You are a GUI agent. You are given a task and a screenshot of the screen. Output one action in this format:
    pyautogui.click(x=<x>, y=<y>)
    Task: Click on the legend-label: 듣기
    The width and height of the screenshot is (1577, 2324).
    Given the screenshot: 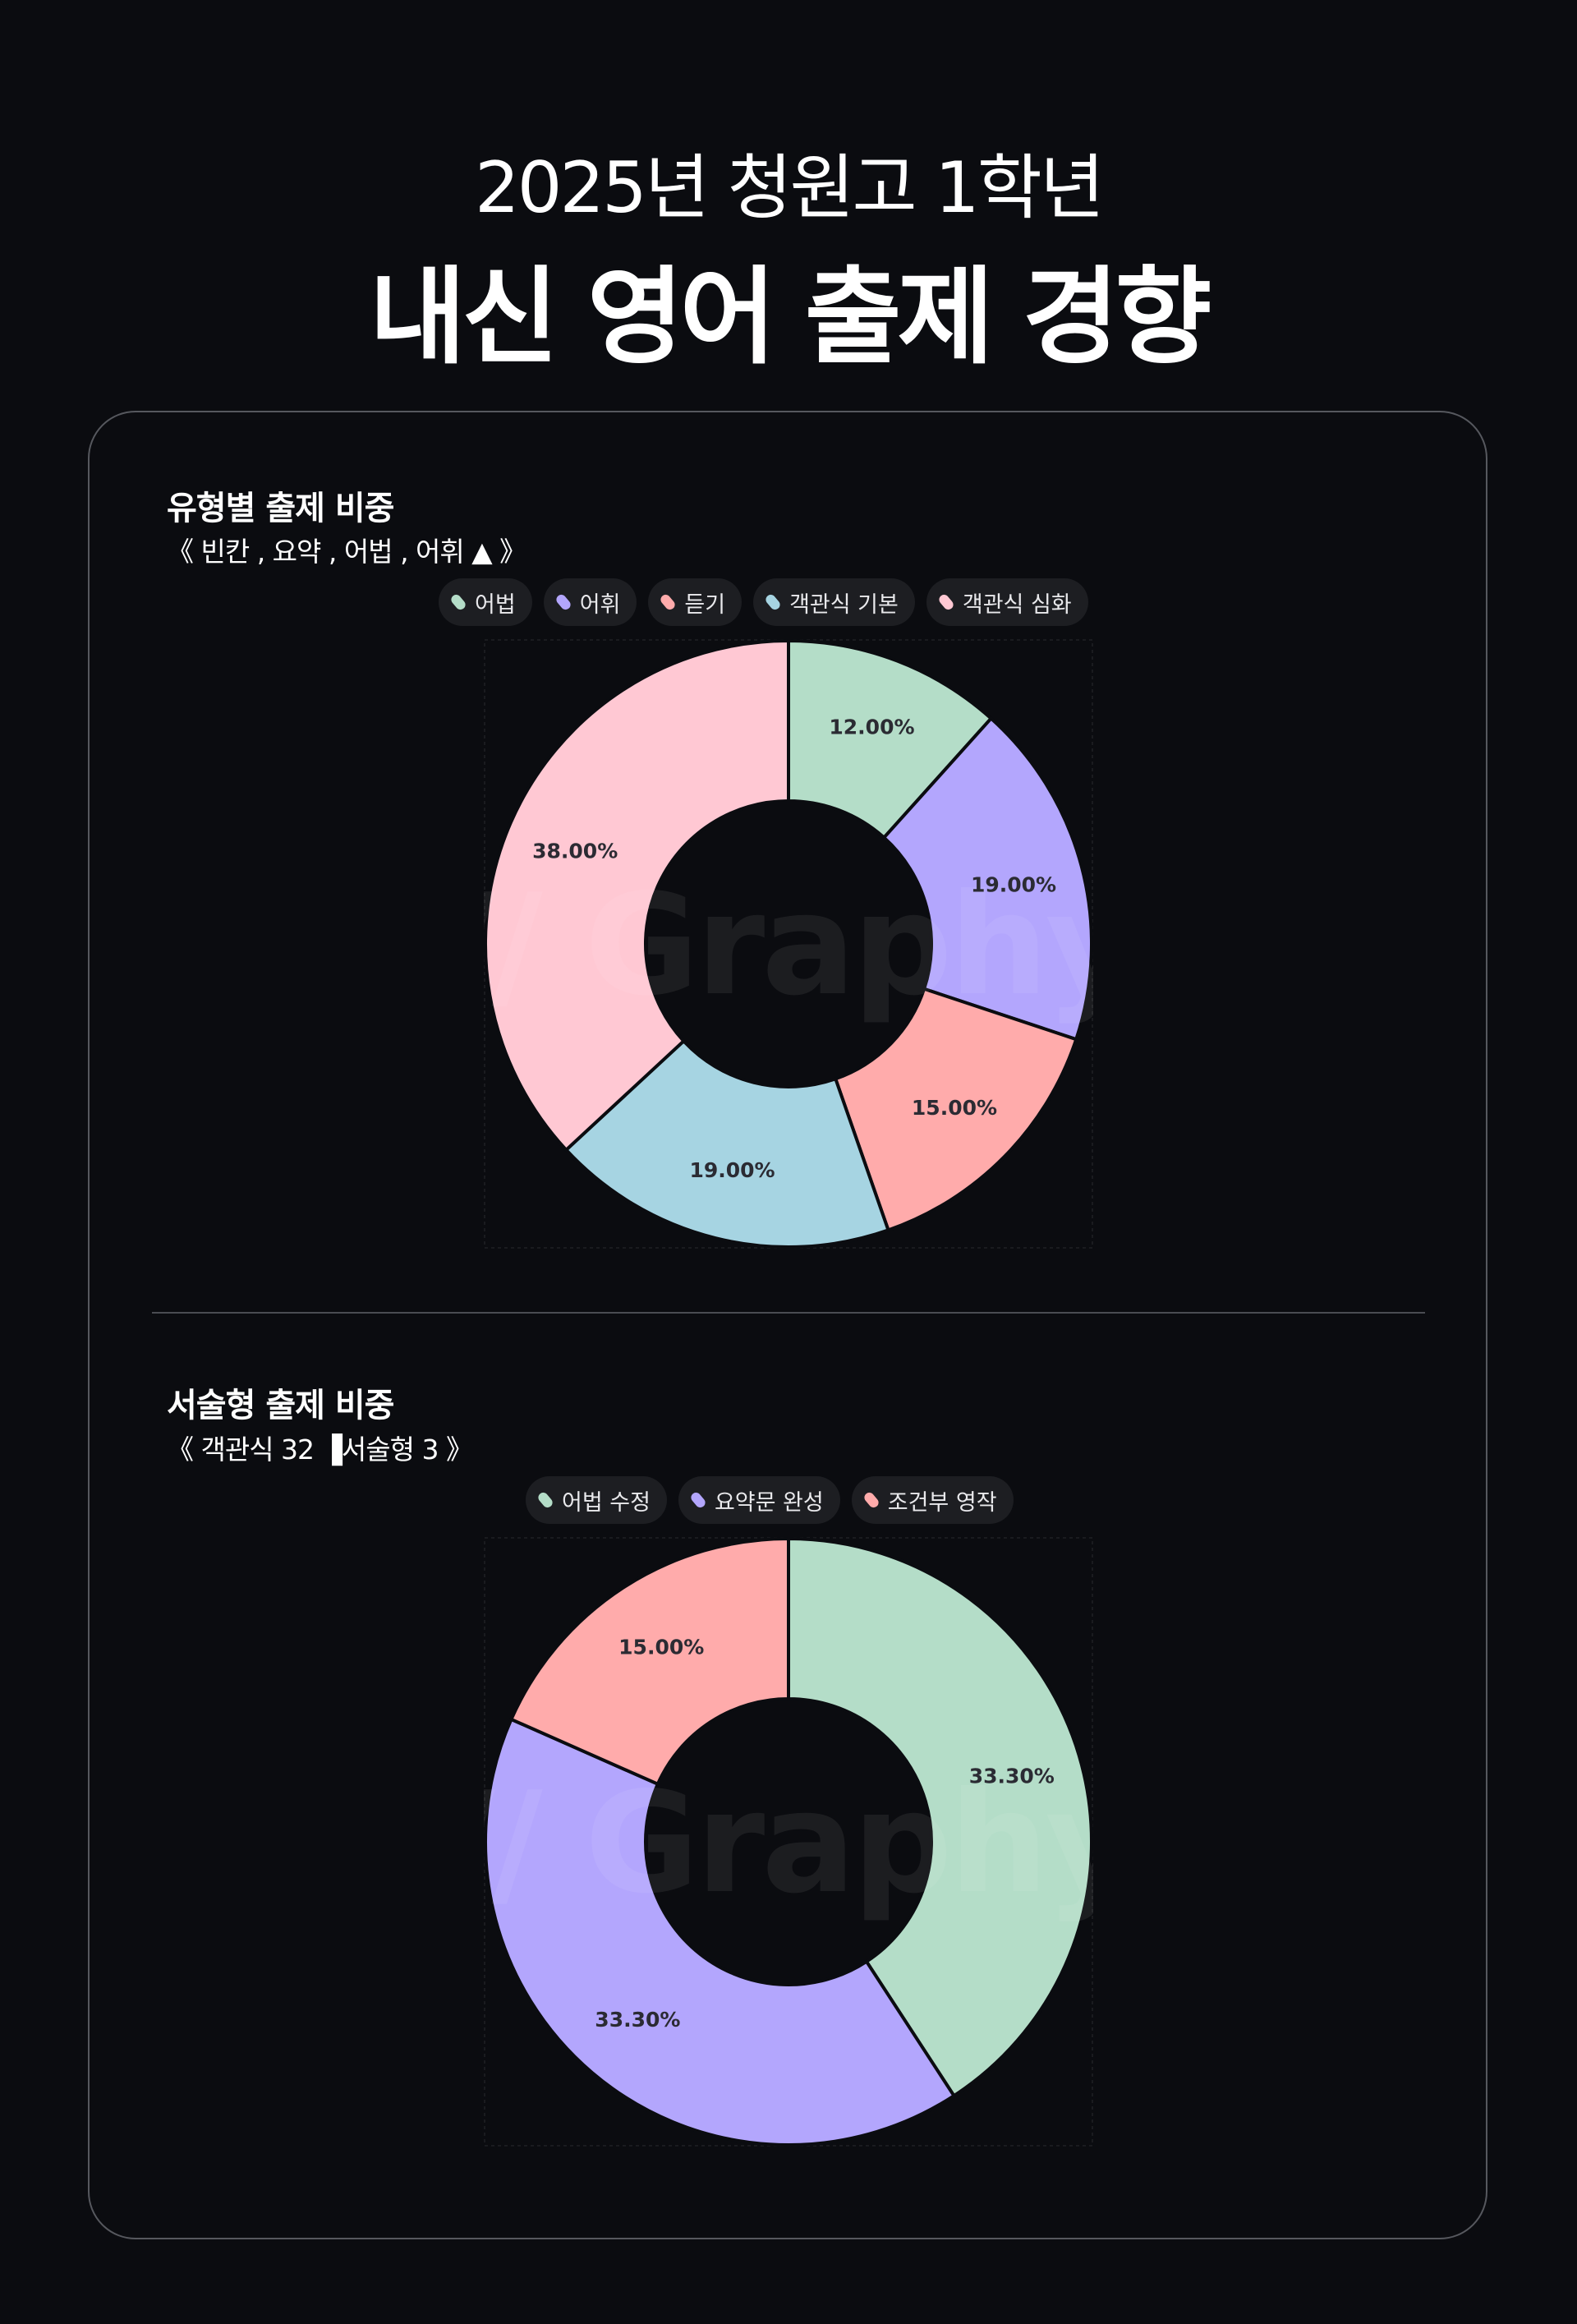 What is the action you would take?
    pyautogui.click(x=705, y=604)
    